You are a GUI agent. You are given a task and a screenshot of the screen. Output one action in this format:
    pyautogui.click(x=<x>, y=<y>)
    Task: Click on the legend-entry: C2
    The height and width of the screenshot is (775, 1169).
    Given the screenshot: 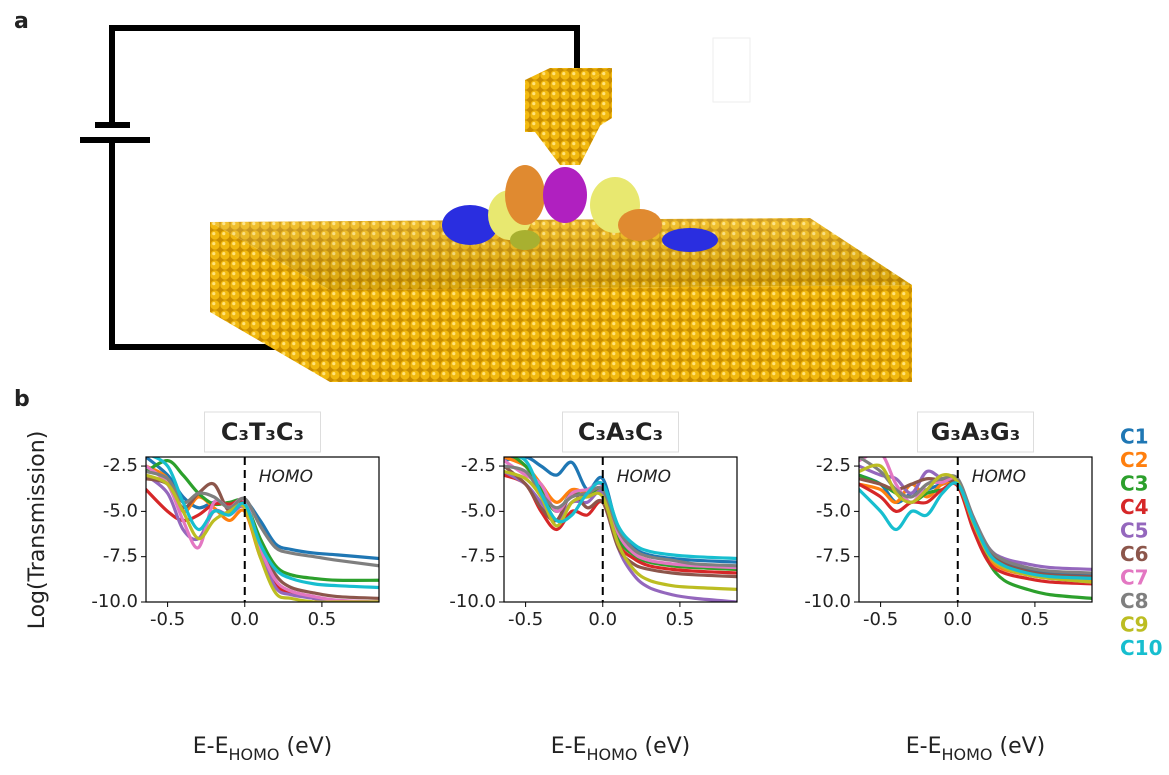 What is the action you would take?
    pyautogui.click(x=1134, y=460)
    